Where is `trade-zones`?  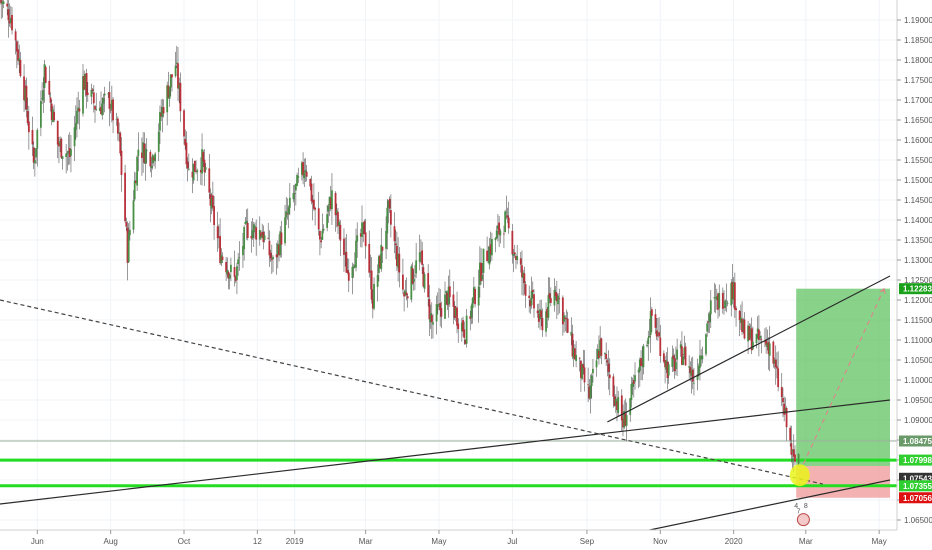
trade-zones is located at coordinates (843, 393).